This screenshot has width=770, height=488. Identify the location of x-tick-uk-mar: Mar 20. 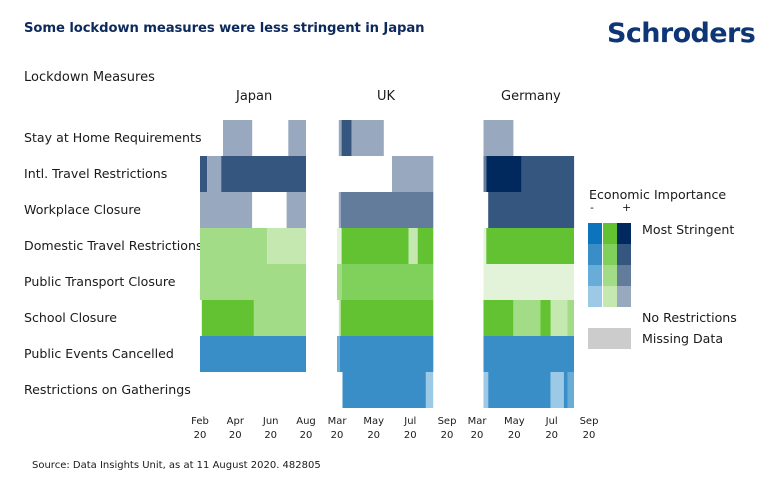
(337, 429).